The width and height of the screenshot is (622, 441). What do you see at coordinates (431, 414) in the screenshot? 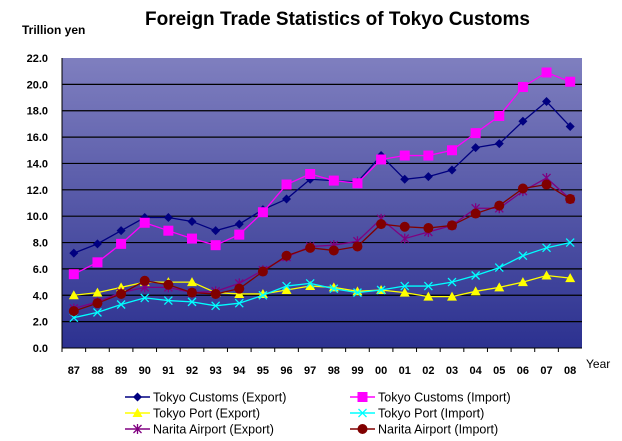
I see `legend-label: Tokyo Port (Import)` at bounding box center [431, 414].